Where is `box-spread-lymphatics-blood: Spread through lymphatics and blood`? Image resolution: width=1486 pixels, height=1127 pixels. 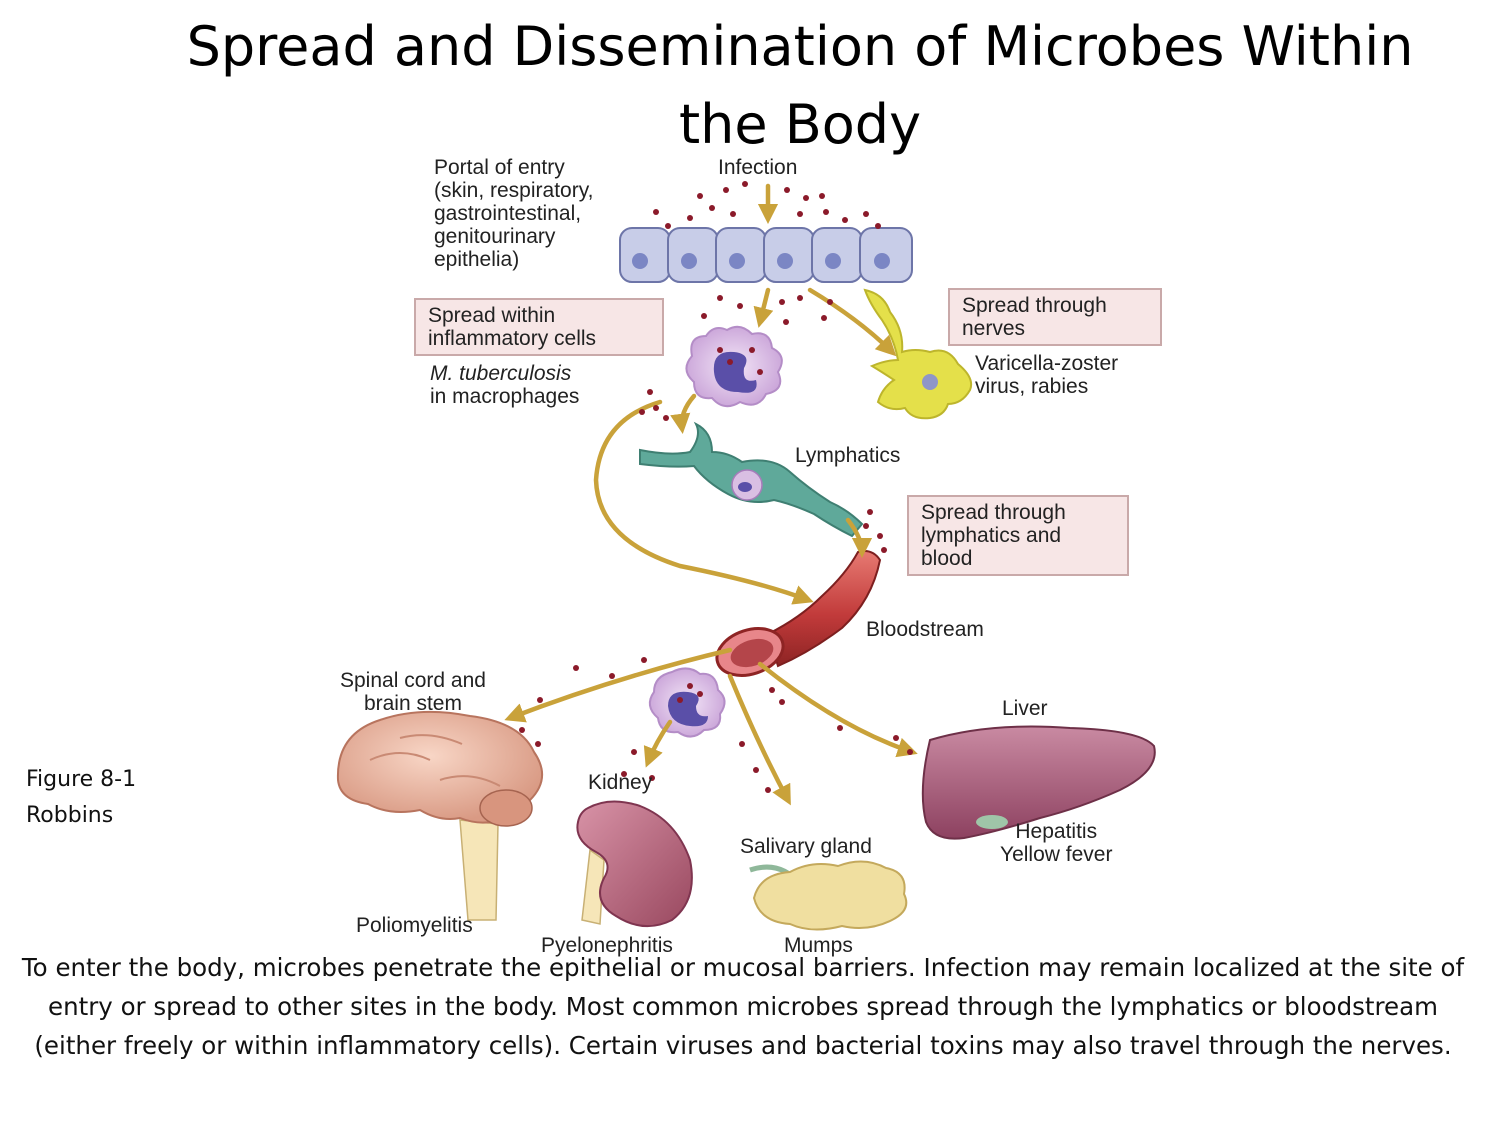
box-spread-lymphatics-blood: Spread through lymphatics and blood is located at coordinates (1018, 535).